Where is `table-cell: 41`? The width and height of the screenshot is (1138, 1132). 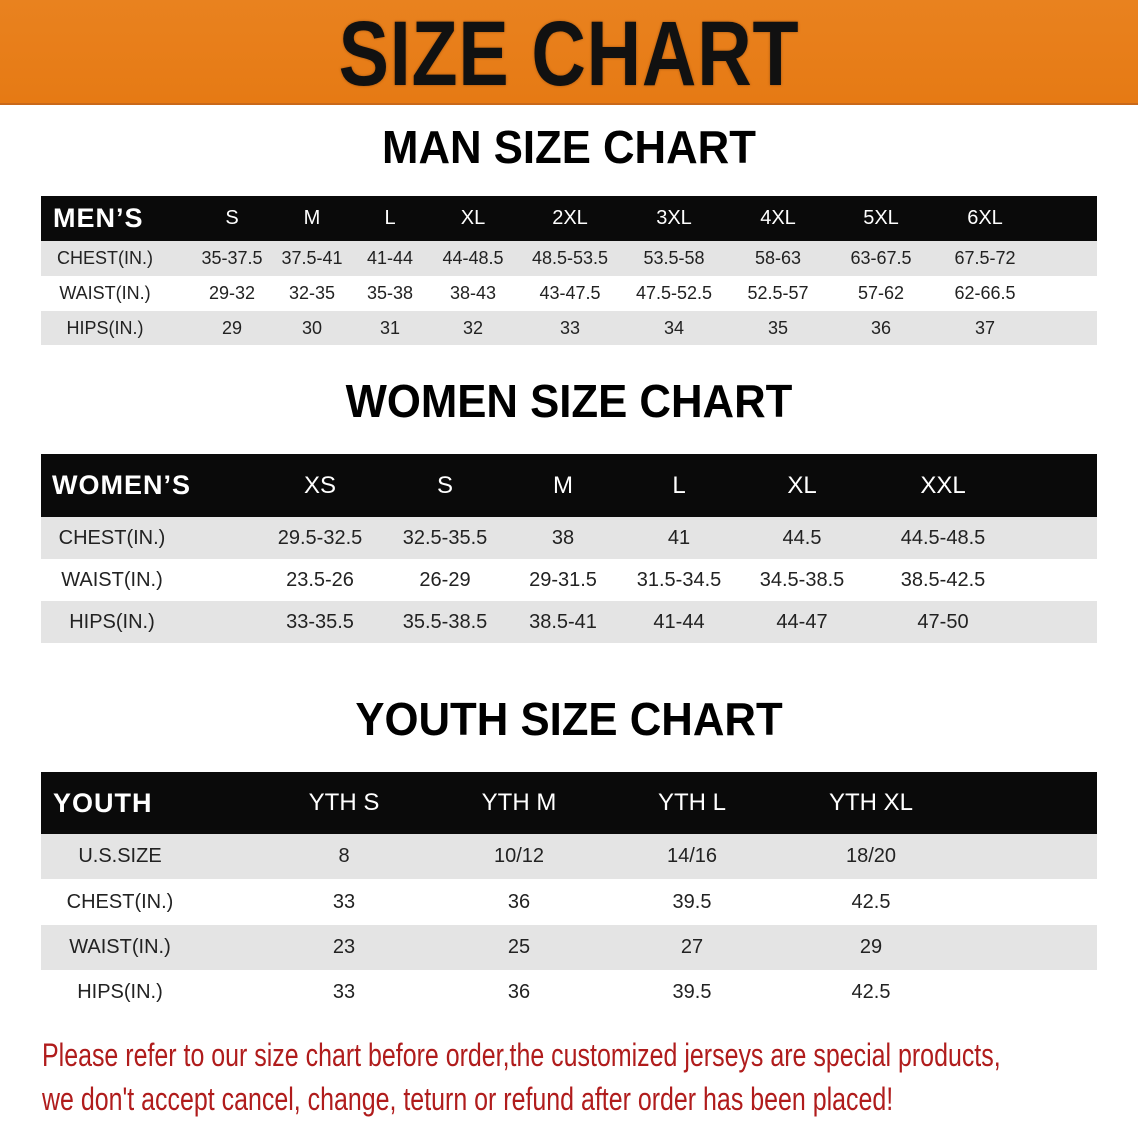
table-cell: 41 is located at coordinates (679, 537).